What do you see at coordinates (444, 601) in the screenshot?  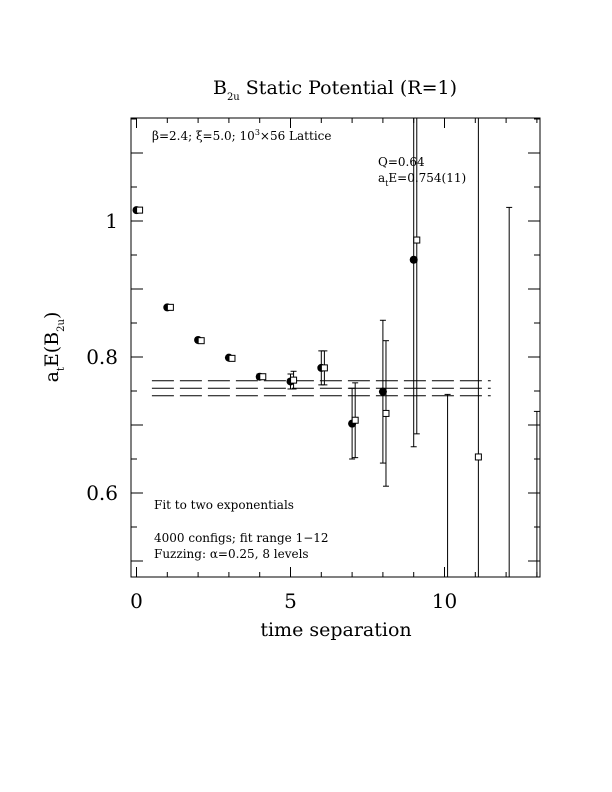 I see `x-tick-label: 10` at bounding box center [444, 601].